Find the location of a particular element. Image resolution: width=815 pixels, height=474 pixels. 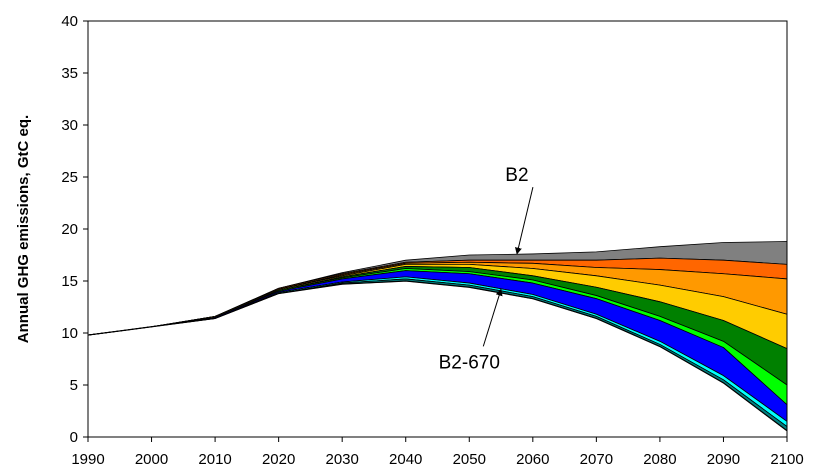

x-tick-label: 2030 is located at coordinates (341, 459).